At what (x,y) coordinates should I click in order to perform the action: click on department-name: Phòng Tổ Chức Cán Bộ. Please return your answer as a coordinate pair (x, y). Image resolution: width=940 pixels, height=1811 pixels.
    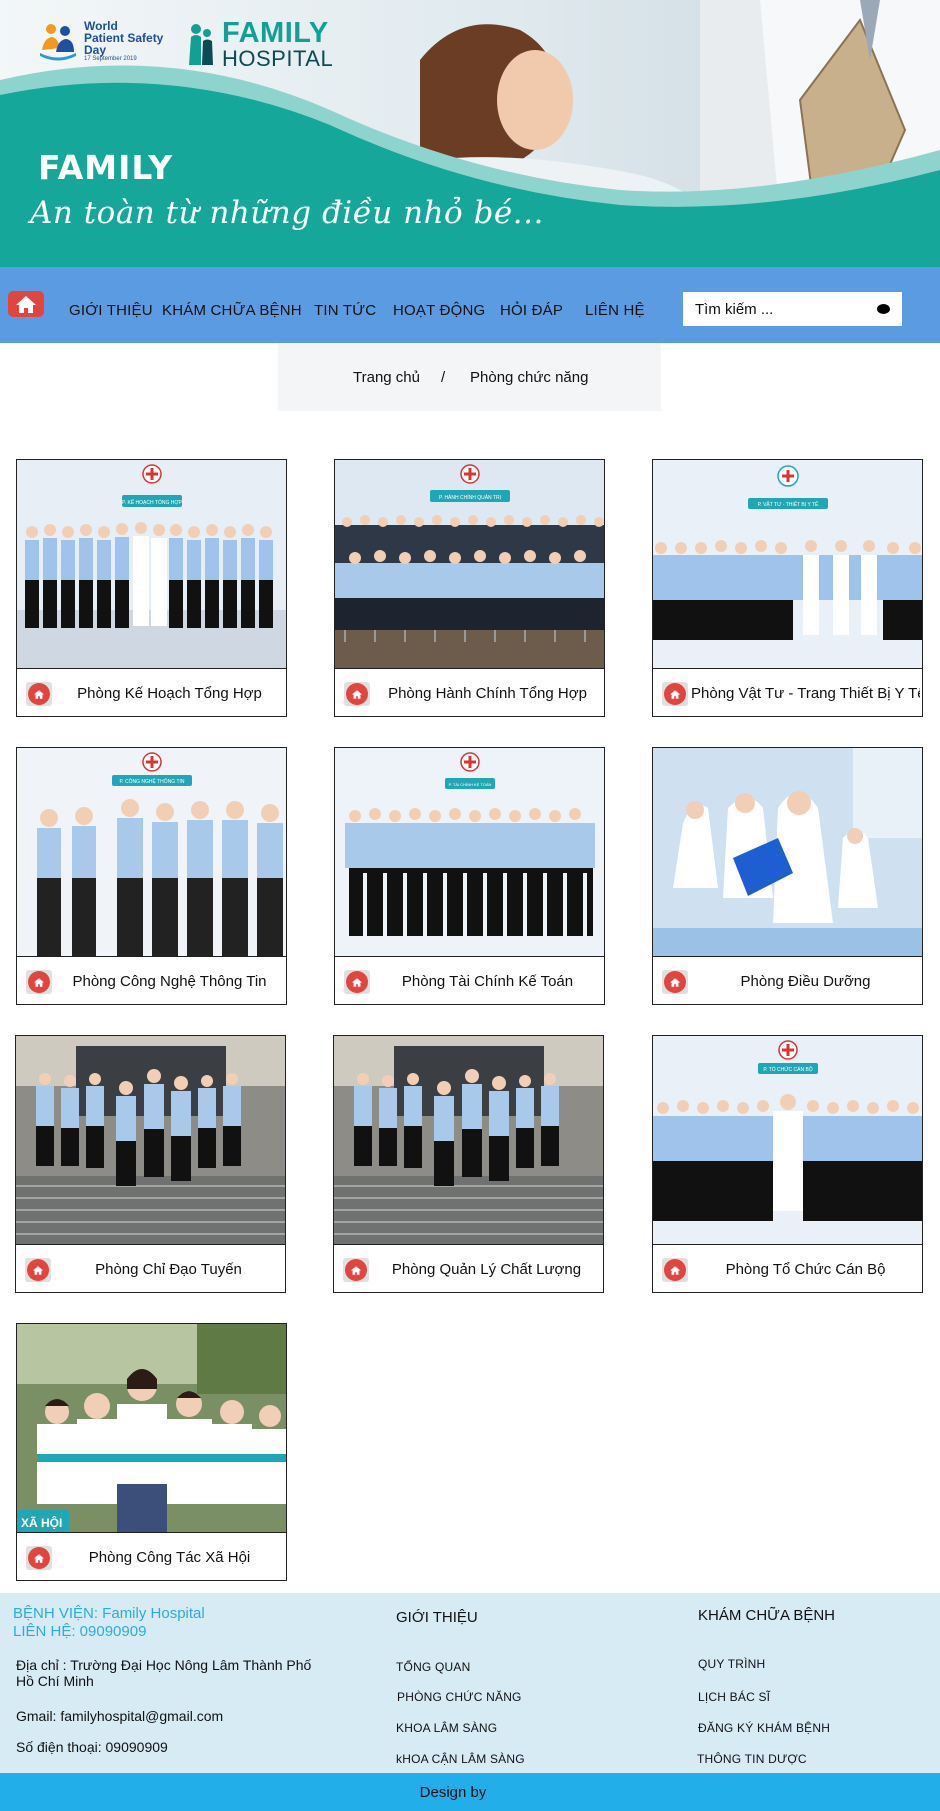
    Looking at the image, I should click on (805, 1269).